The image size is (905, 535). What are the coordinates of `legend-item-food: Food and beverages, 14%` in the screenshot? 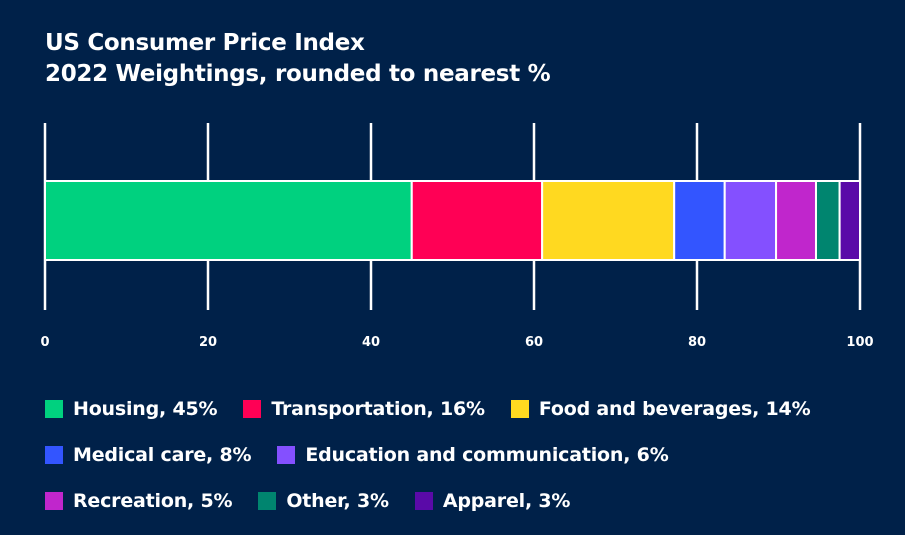 It's located at (660, 409).